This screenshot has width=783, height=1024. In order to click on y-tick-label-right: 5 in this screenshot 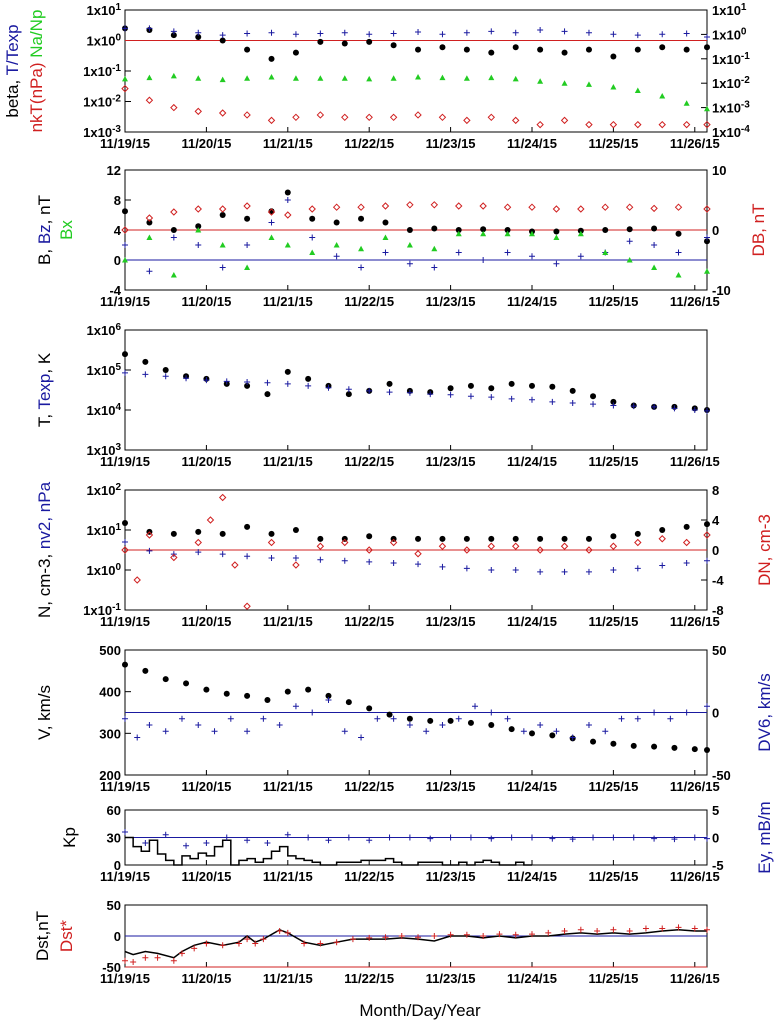, I will do `click(715, 810)`.